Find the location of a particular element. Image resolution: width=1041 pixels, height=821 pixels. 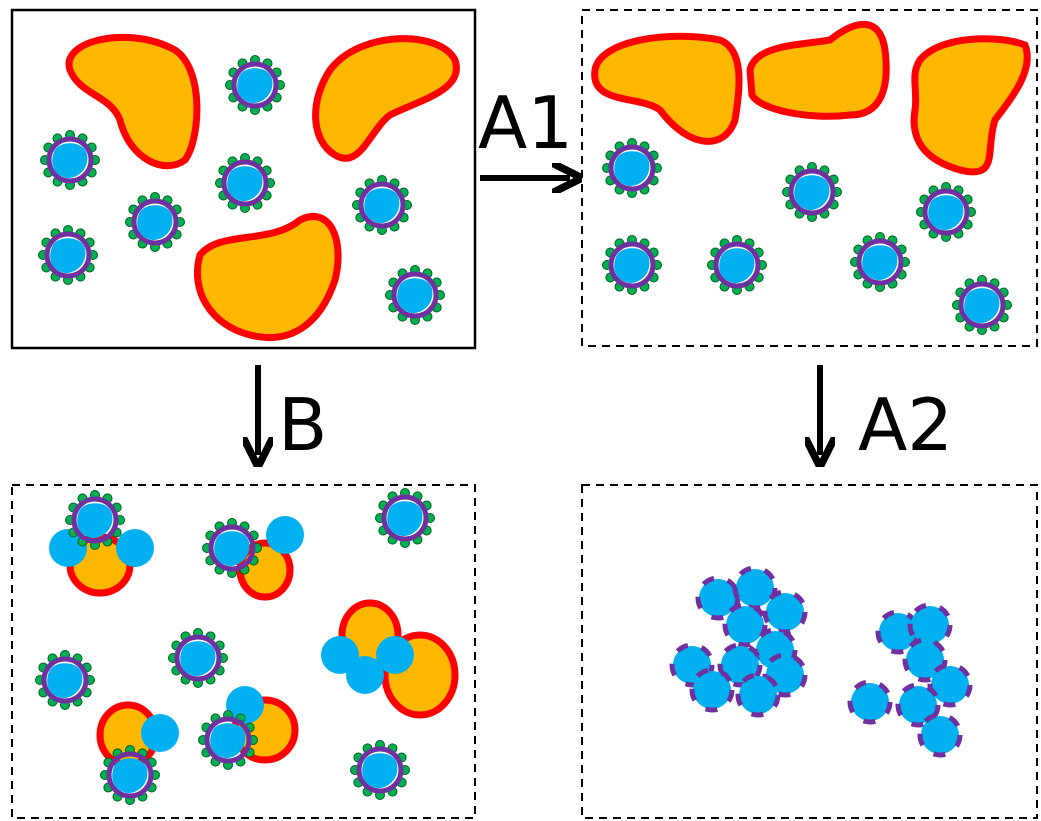

step-label: A2 is located at coordinates (905, 425).